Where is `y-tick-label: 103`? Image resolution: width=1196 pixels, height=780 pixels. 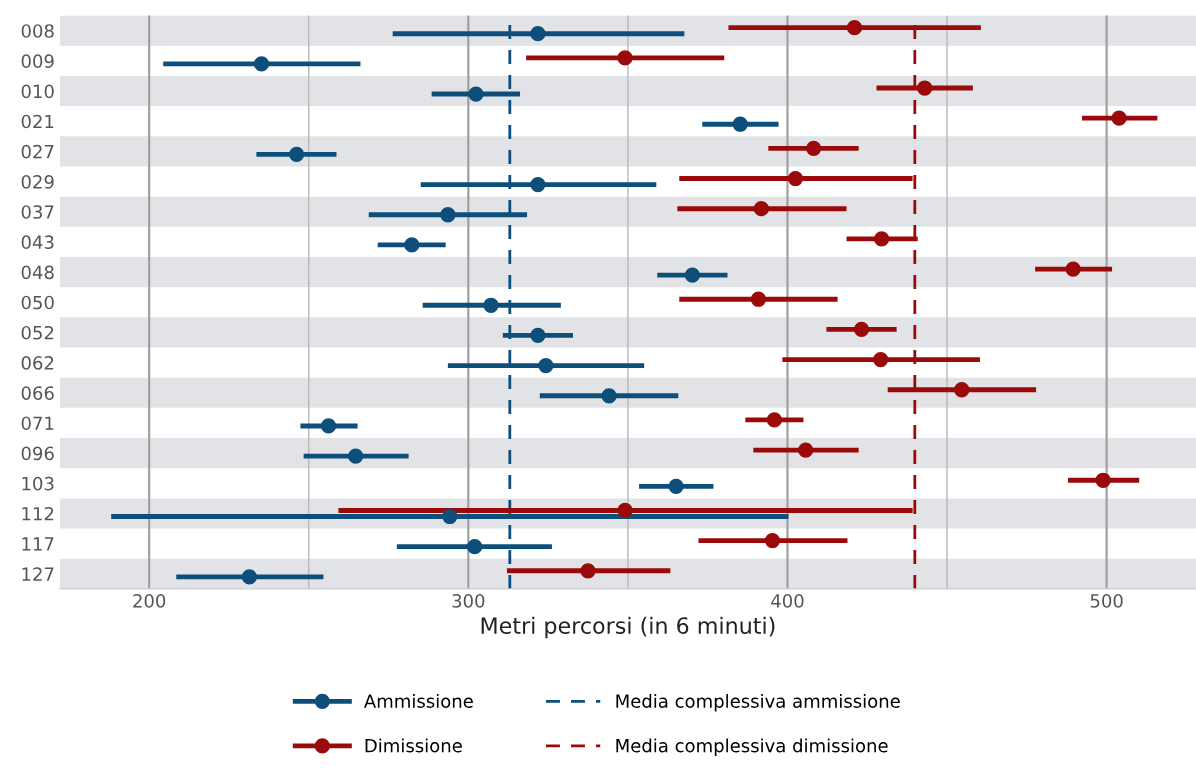 y-tick-label: 103 is located at coordinates (38, 483).